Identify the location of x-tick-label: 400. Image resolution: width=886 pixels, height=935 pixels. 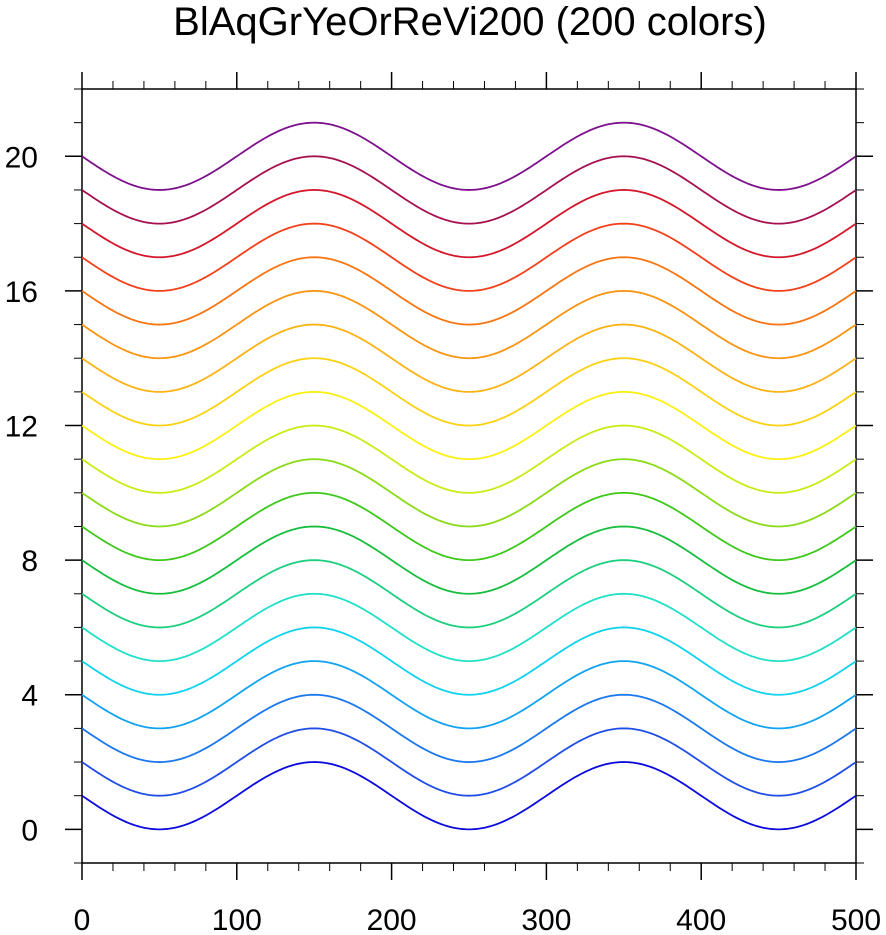
(701, 919).